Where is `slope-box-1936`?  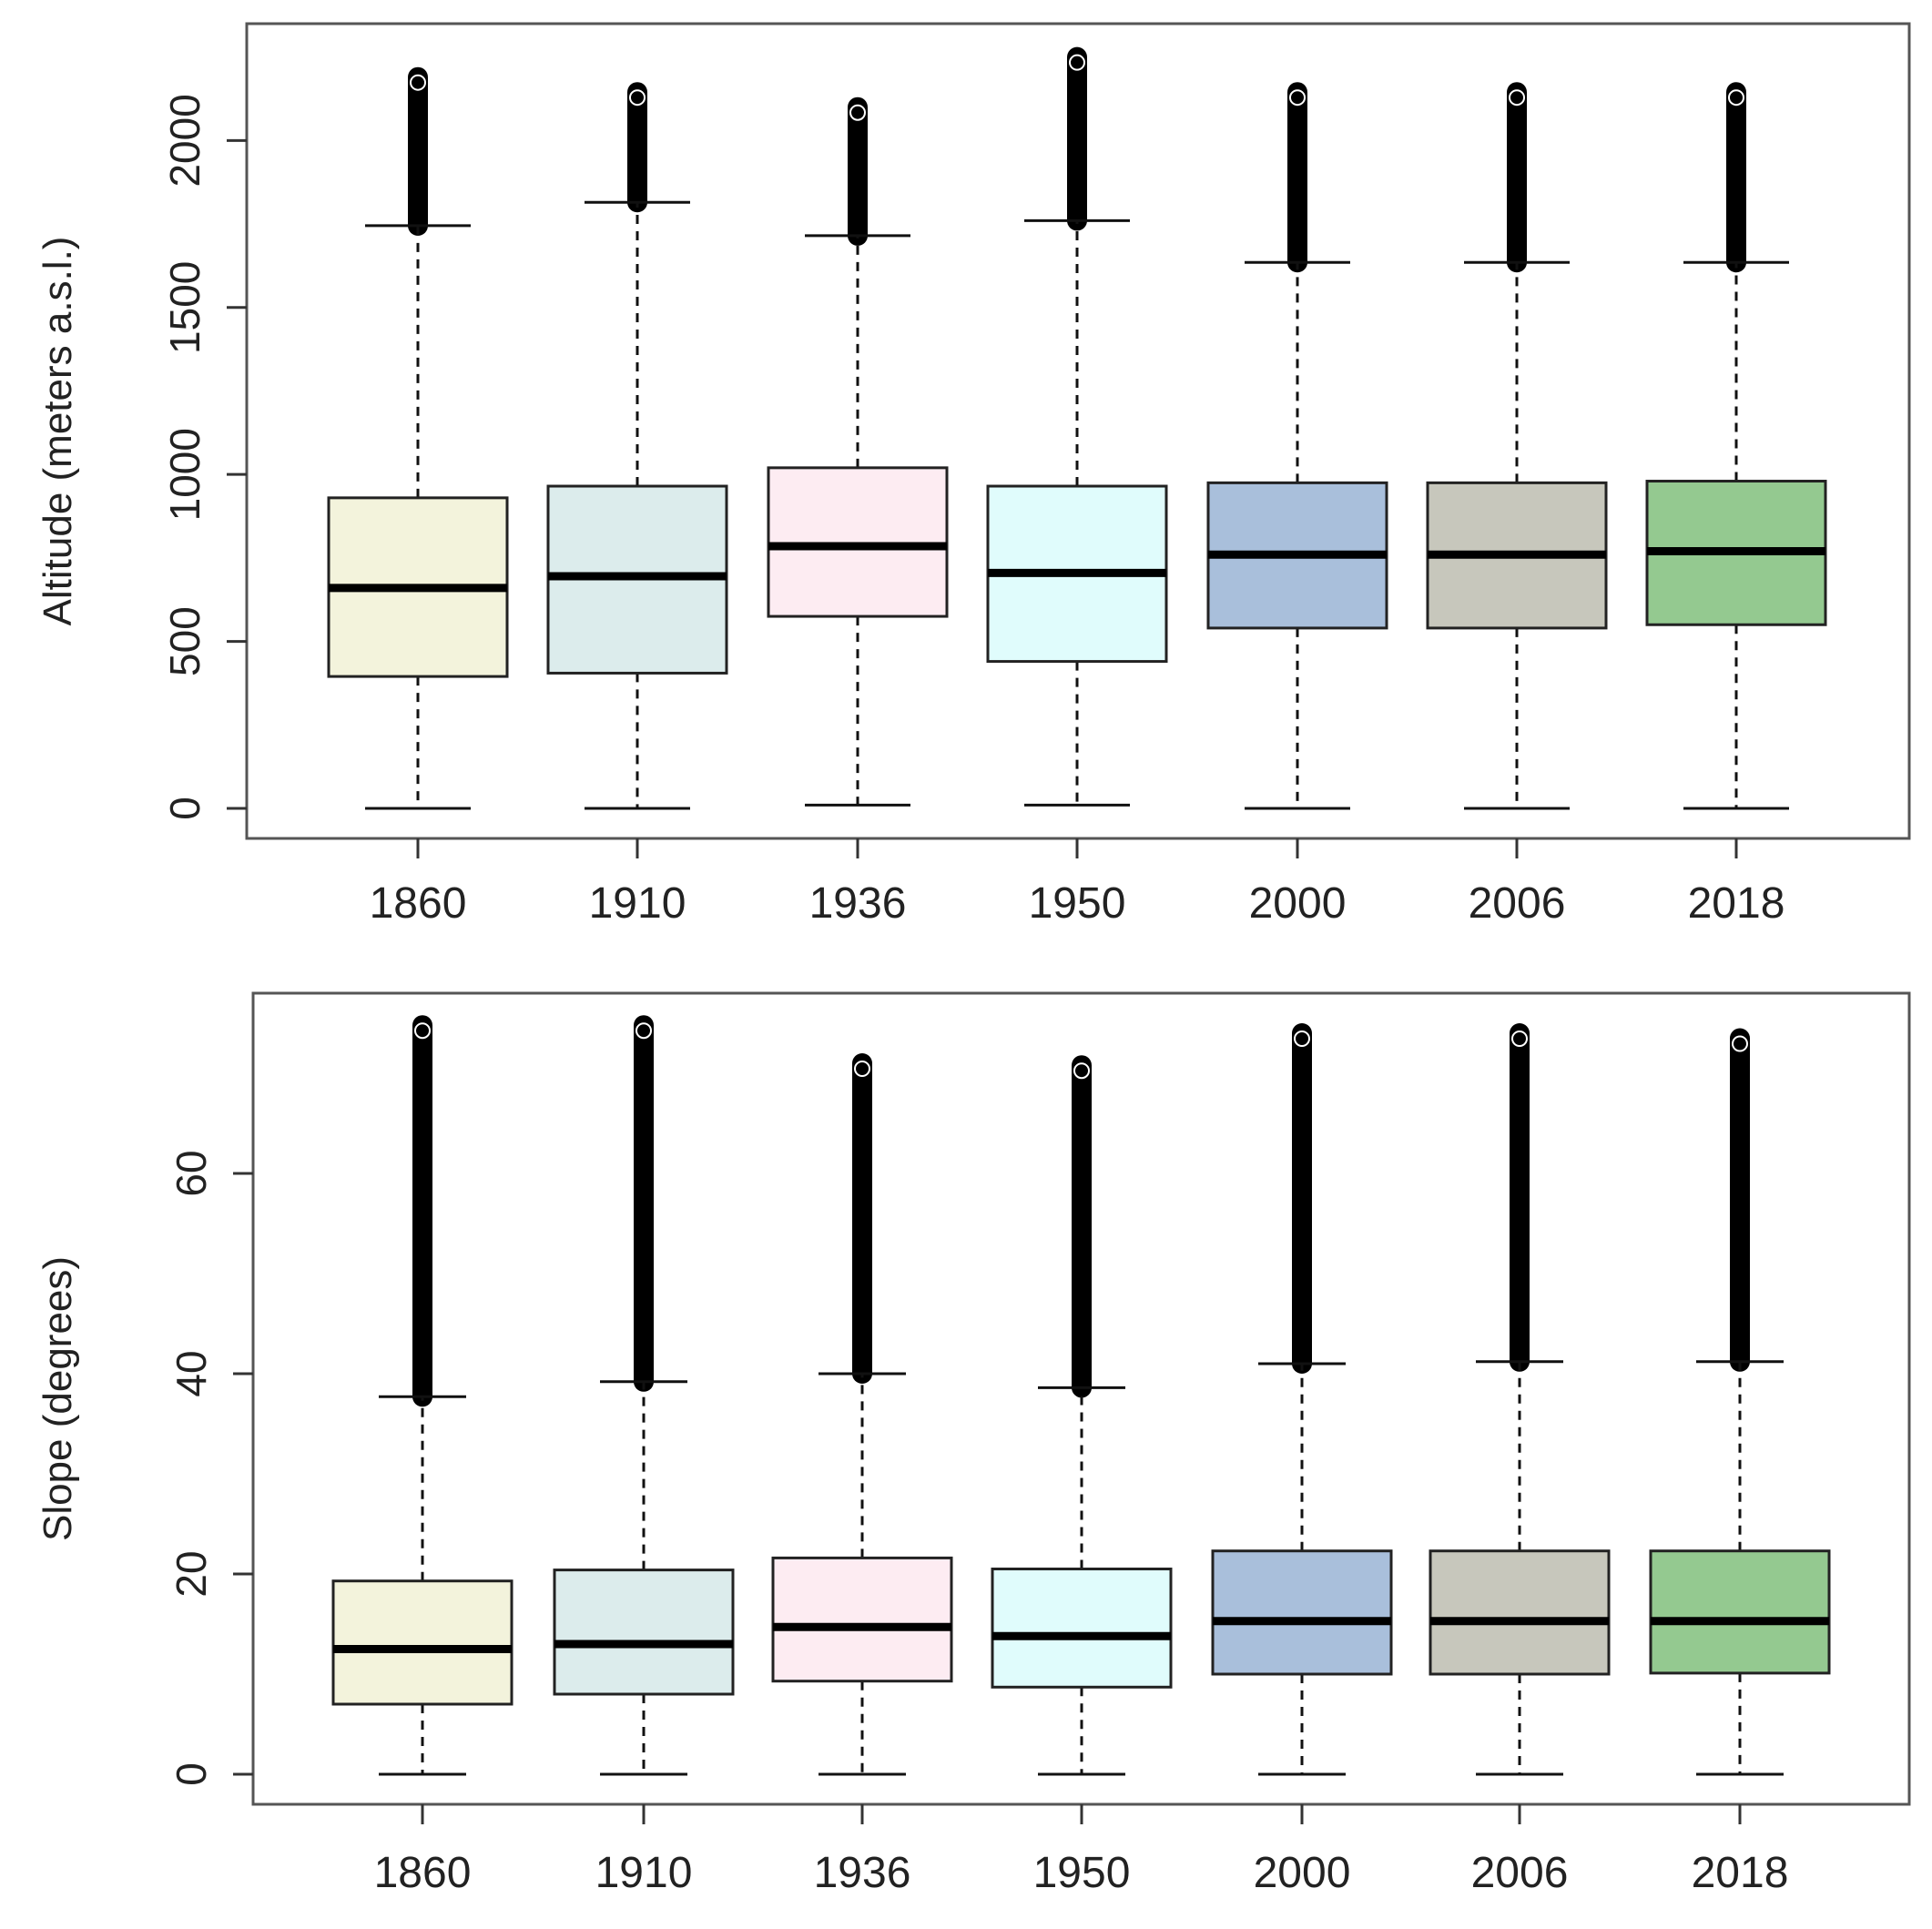
slope-box-1936 is located at coordinates (862, 1415).